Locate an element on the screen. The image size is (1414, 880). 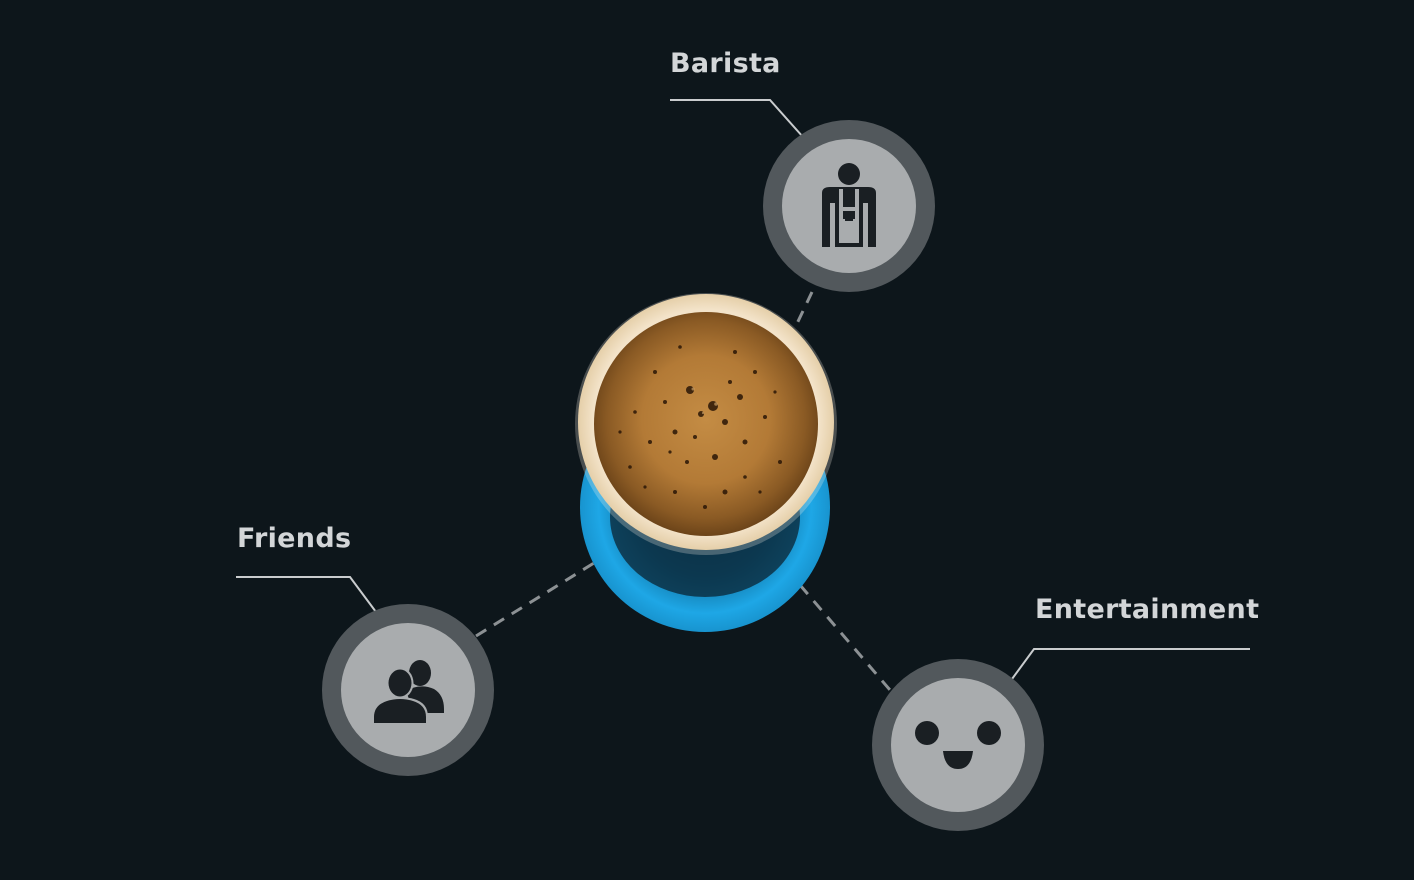
smiley-face-icon is located at coordinates (958, 745).